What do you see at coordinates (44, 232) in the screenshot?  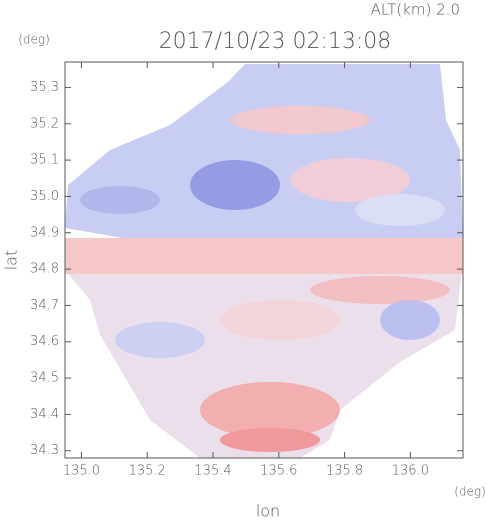 I see `y-tick-label: 34.9` at bounding box center [44, 232].